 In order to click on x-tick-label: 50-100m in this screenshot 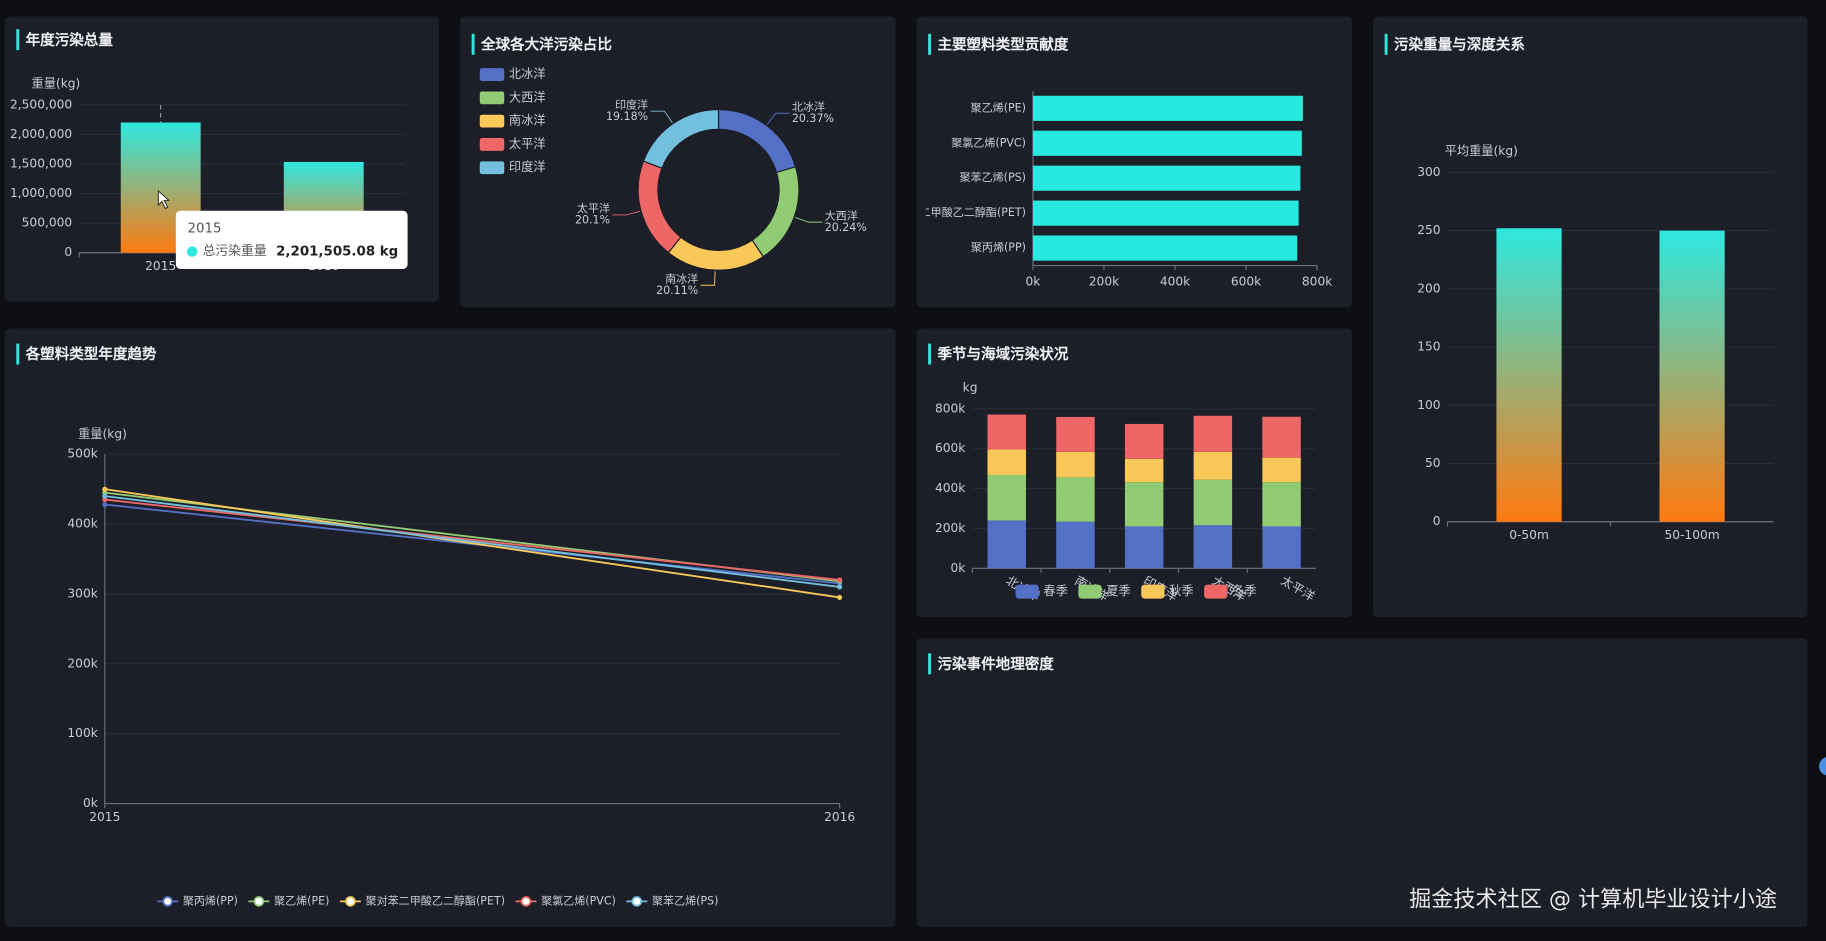, I will do `click(1691, 535)`.